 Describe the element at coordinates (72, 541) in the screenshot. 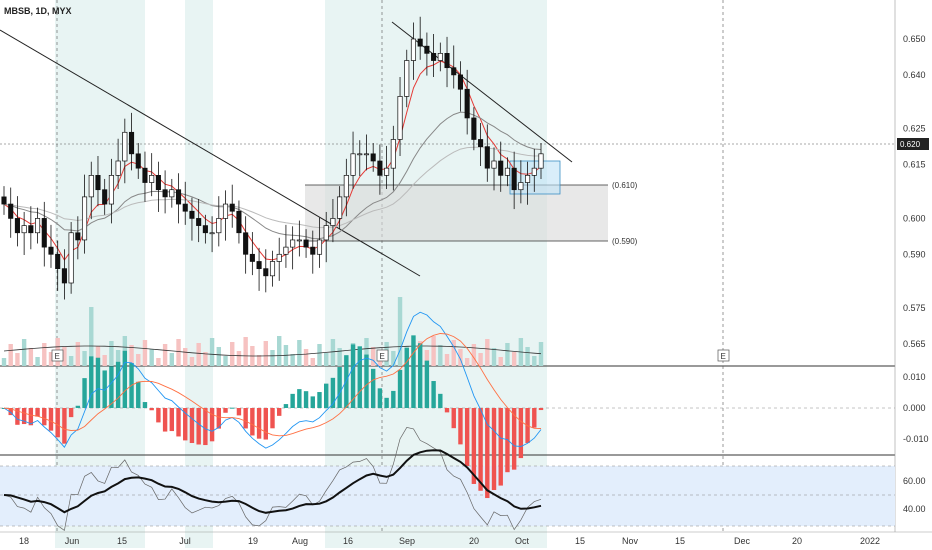

I see `time-tick-label: Jun` at that location.